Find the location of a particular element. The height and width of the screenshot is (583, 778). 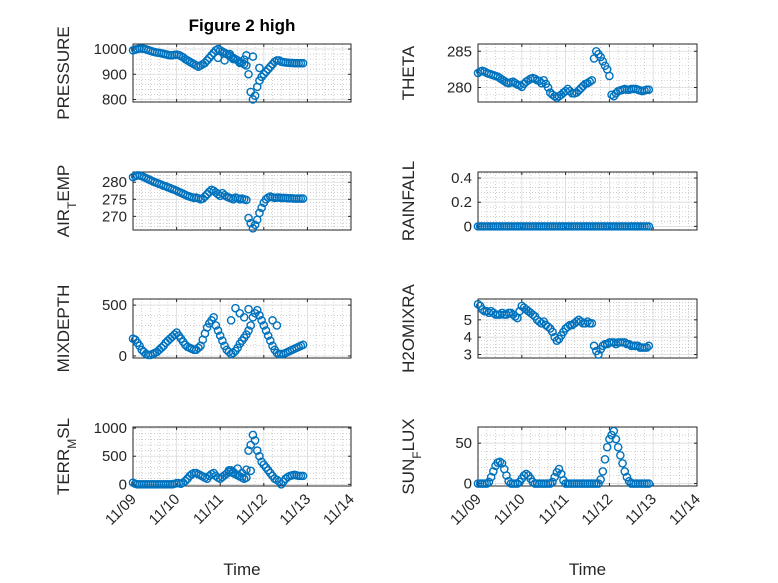

subplot-6: 345 H2OMIXRA is located at coordinates (548, 328).